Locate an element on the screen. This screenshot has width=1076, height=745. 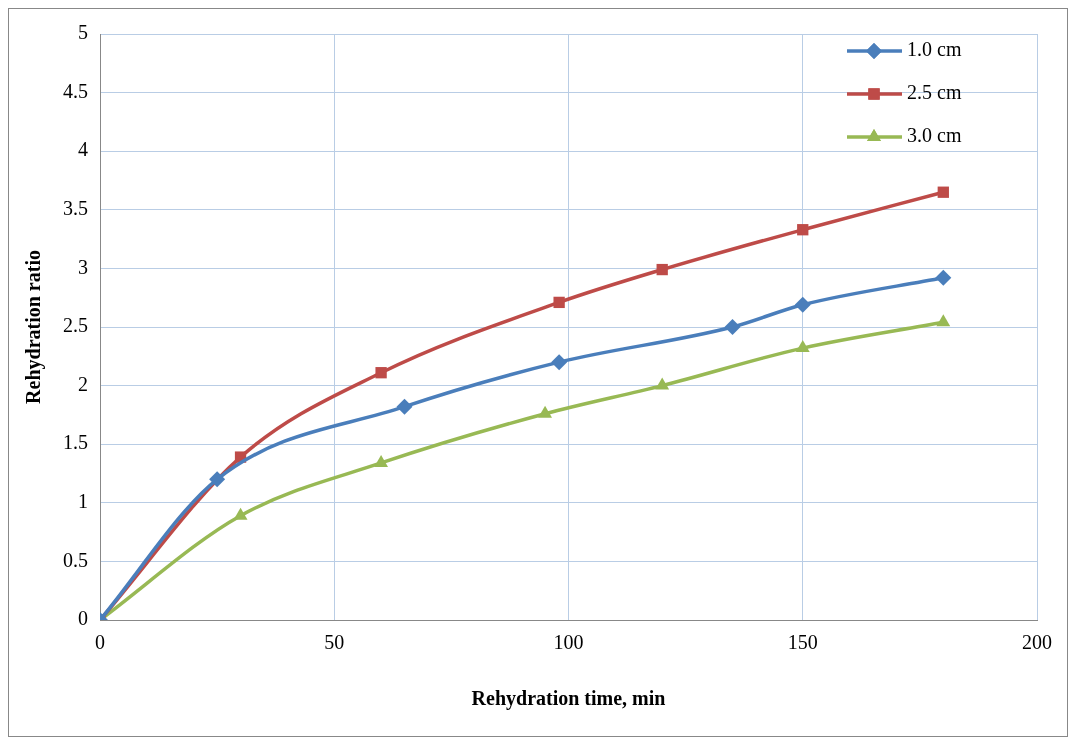
y-tick-label: 1.5 is located at coordinates (75, 442).